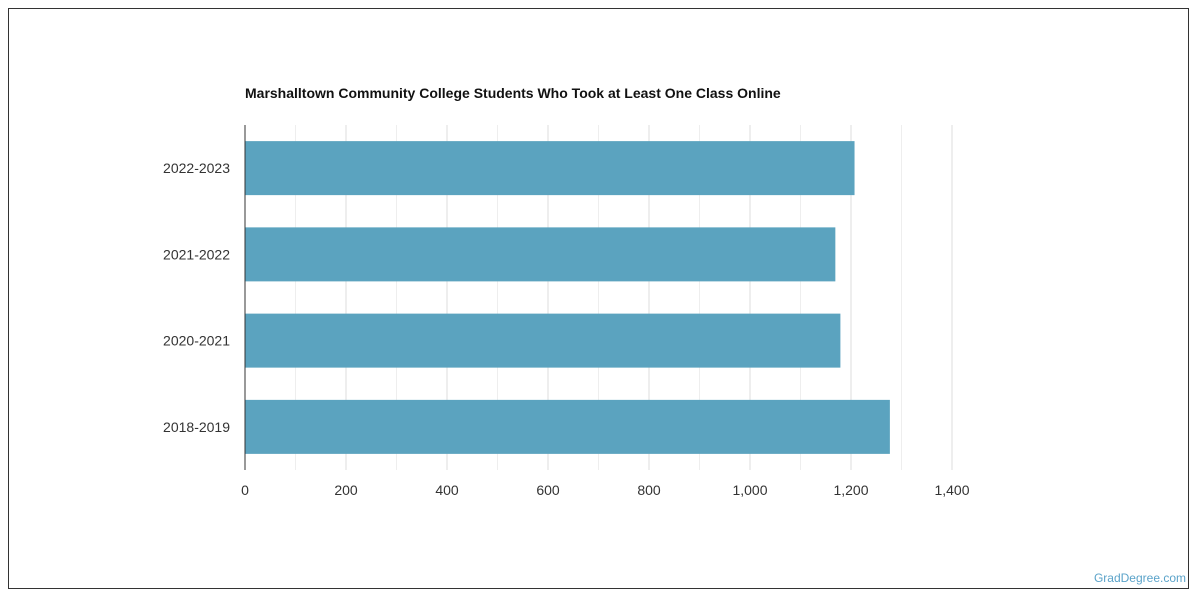 Image resolution: width=1200 pixels, height=600 pixels. Describe the element at coordinates (951, 490) in the screenshot. I see `x-tick-label: 1,400` at that location.